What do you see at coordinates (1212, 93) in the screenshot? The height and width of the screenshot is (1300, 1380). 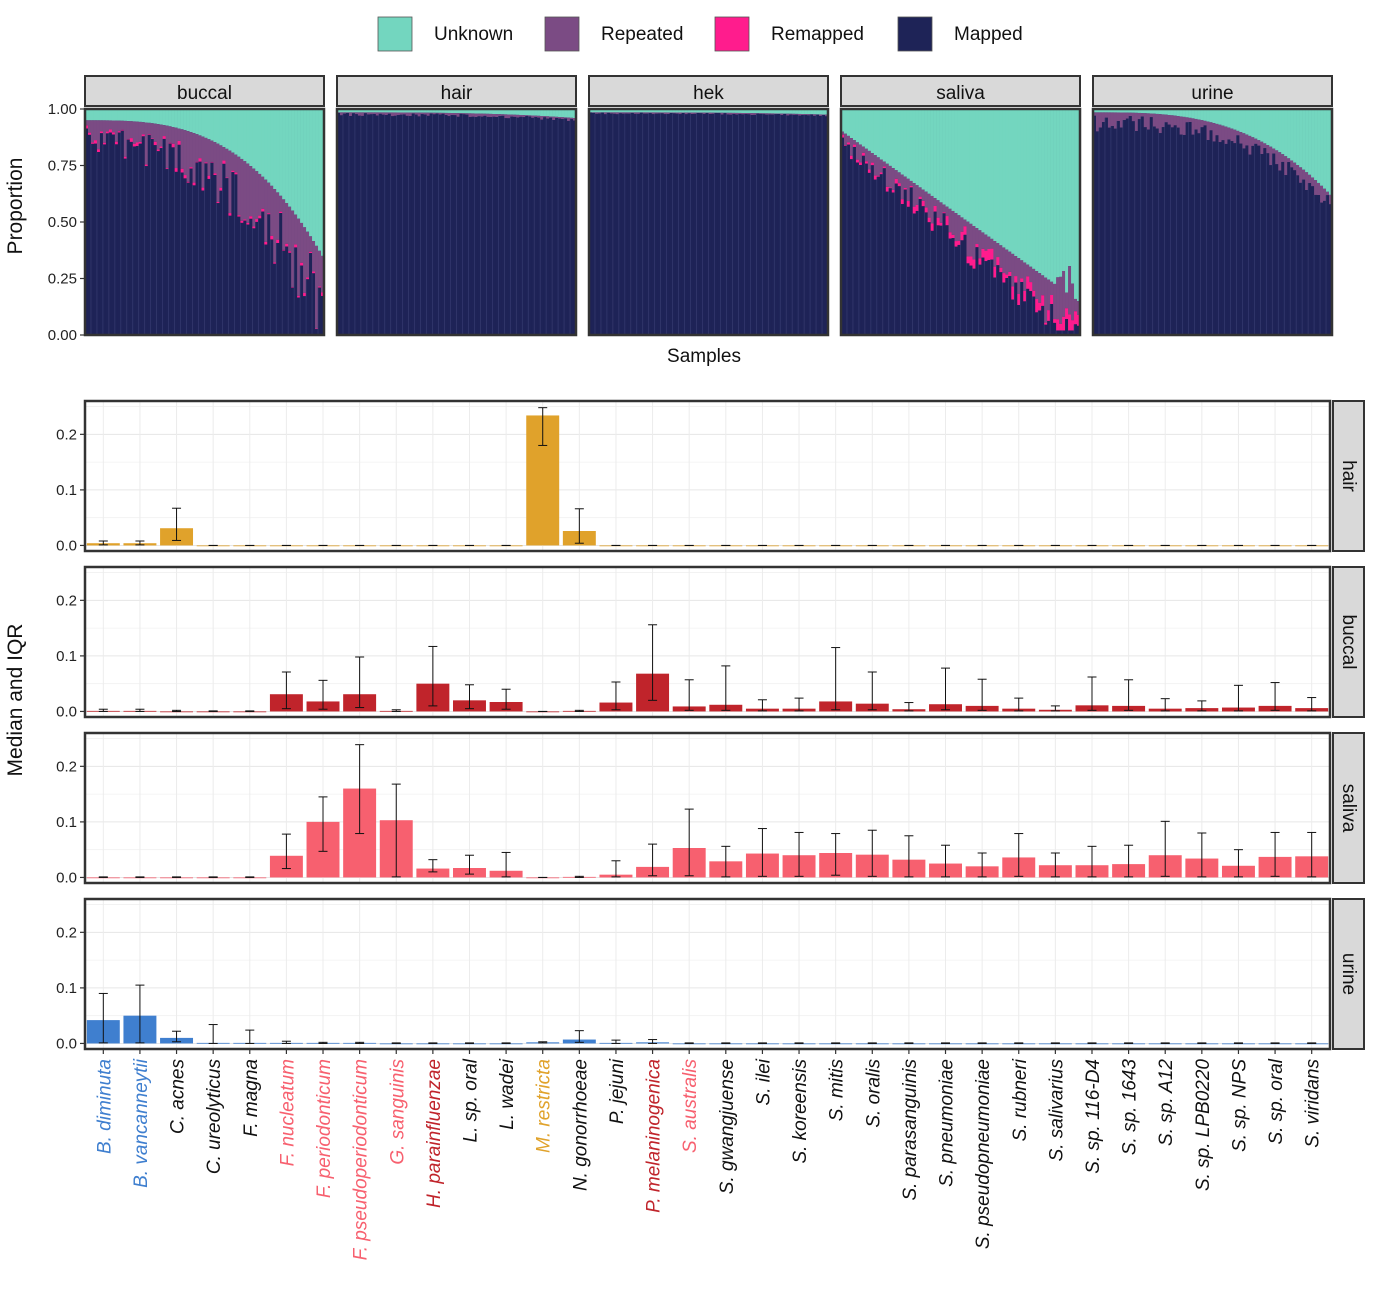 I see `facet-strip-label-urine: urine` at bounding box center [1212, 93].